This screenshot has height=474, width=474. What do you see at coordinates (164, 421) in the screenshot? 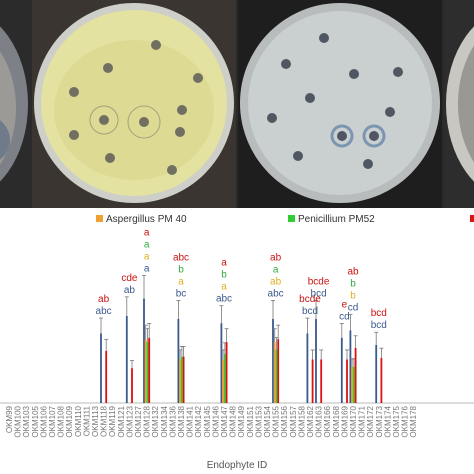
I see `x-tick-label: OKM134` at bounding box center [164, 421].